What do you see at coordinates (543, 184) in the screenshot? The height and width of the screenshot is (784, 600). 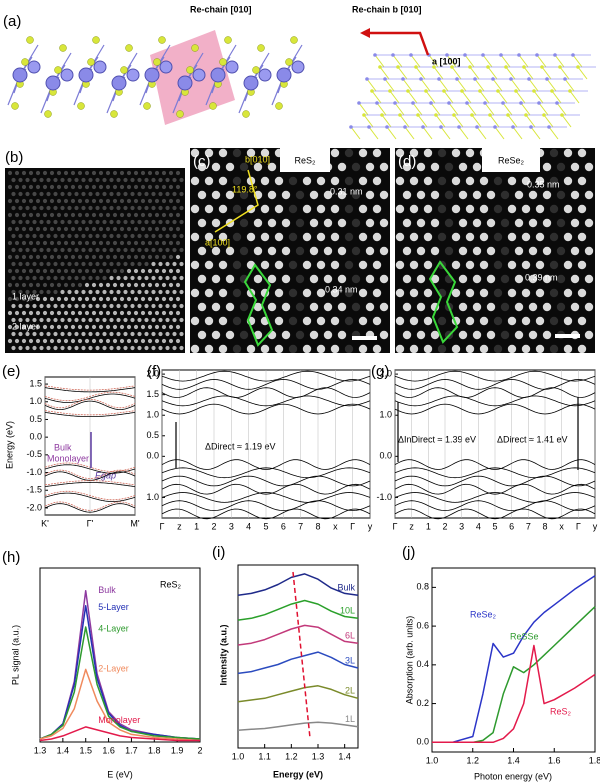 I see `annotation: 0.35 nm` at bounding box center [543, 184].